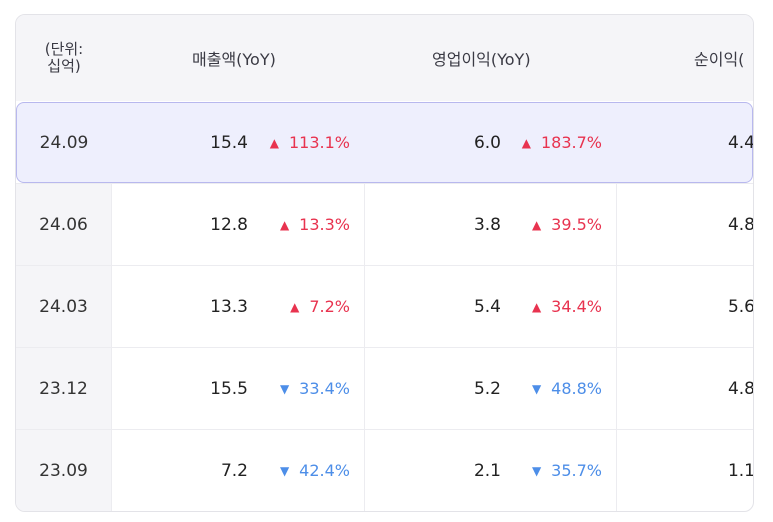 Image resolution: width=773 pixels, height=522 pixels. I want to click on row-net-profit: 4.4, so click(740, 142).